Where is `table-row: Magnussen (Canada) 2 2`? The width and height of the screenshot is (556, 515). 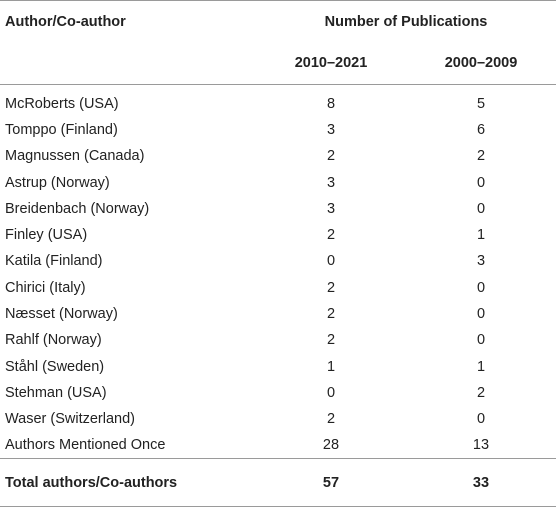
table-row: Magnussen (Canada) 2 2 is located at coordinates (278, 156).